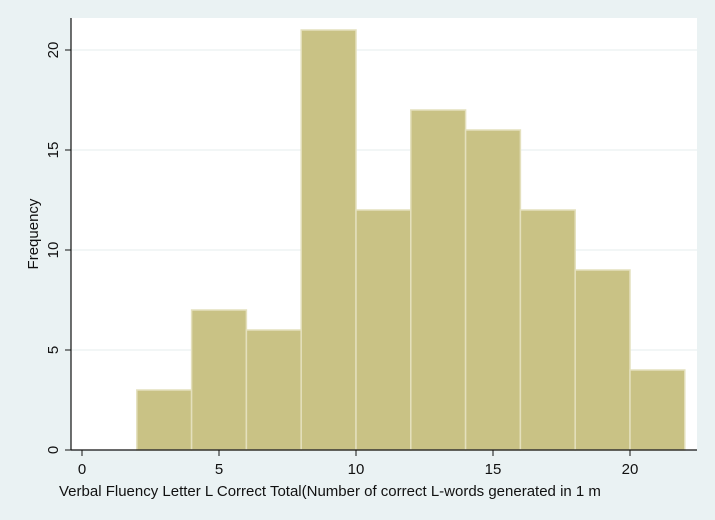 This screenshot has width=715, height=520. Describe the element at coordinates (219, 469) in the screenshot. I see `x-tick-label: 5` at that location.